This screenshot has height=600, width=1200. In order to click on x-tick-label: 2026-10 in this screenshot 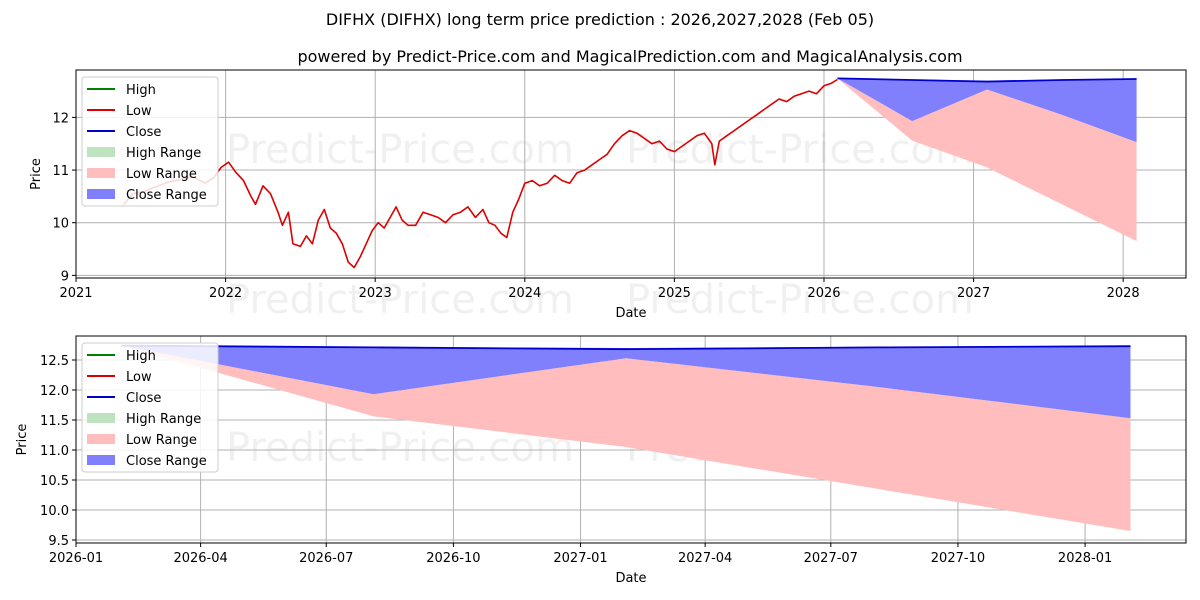, I will do `click(453, 558)`.